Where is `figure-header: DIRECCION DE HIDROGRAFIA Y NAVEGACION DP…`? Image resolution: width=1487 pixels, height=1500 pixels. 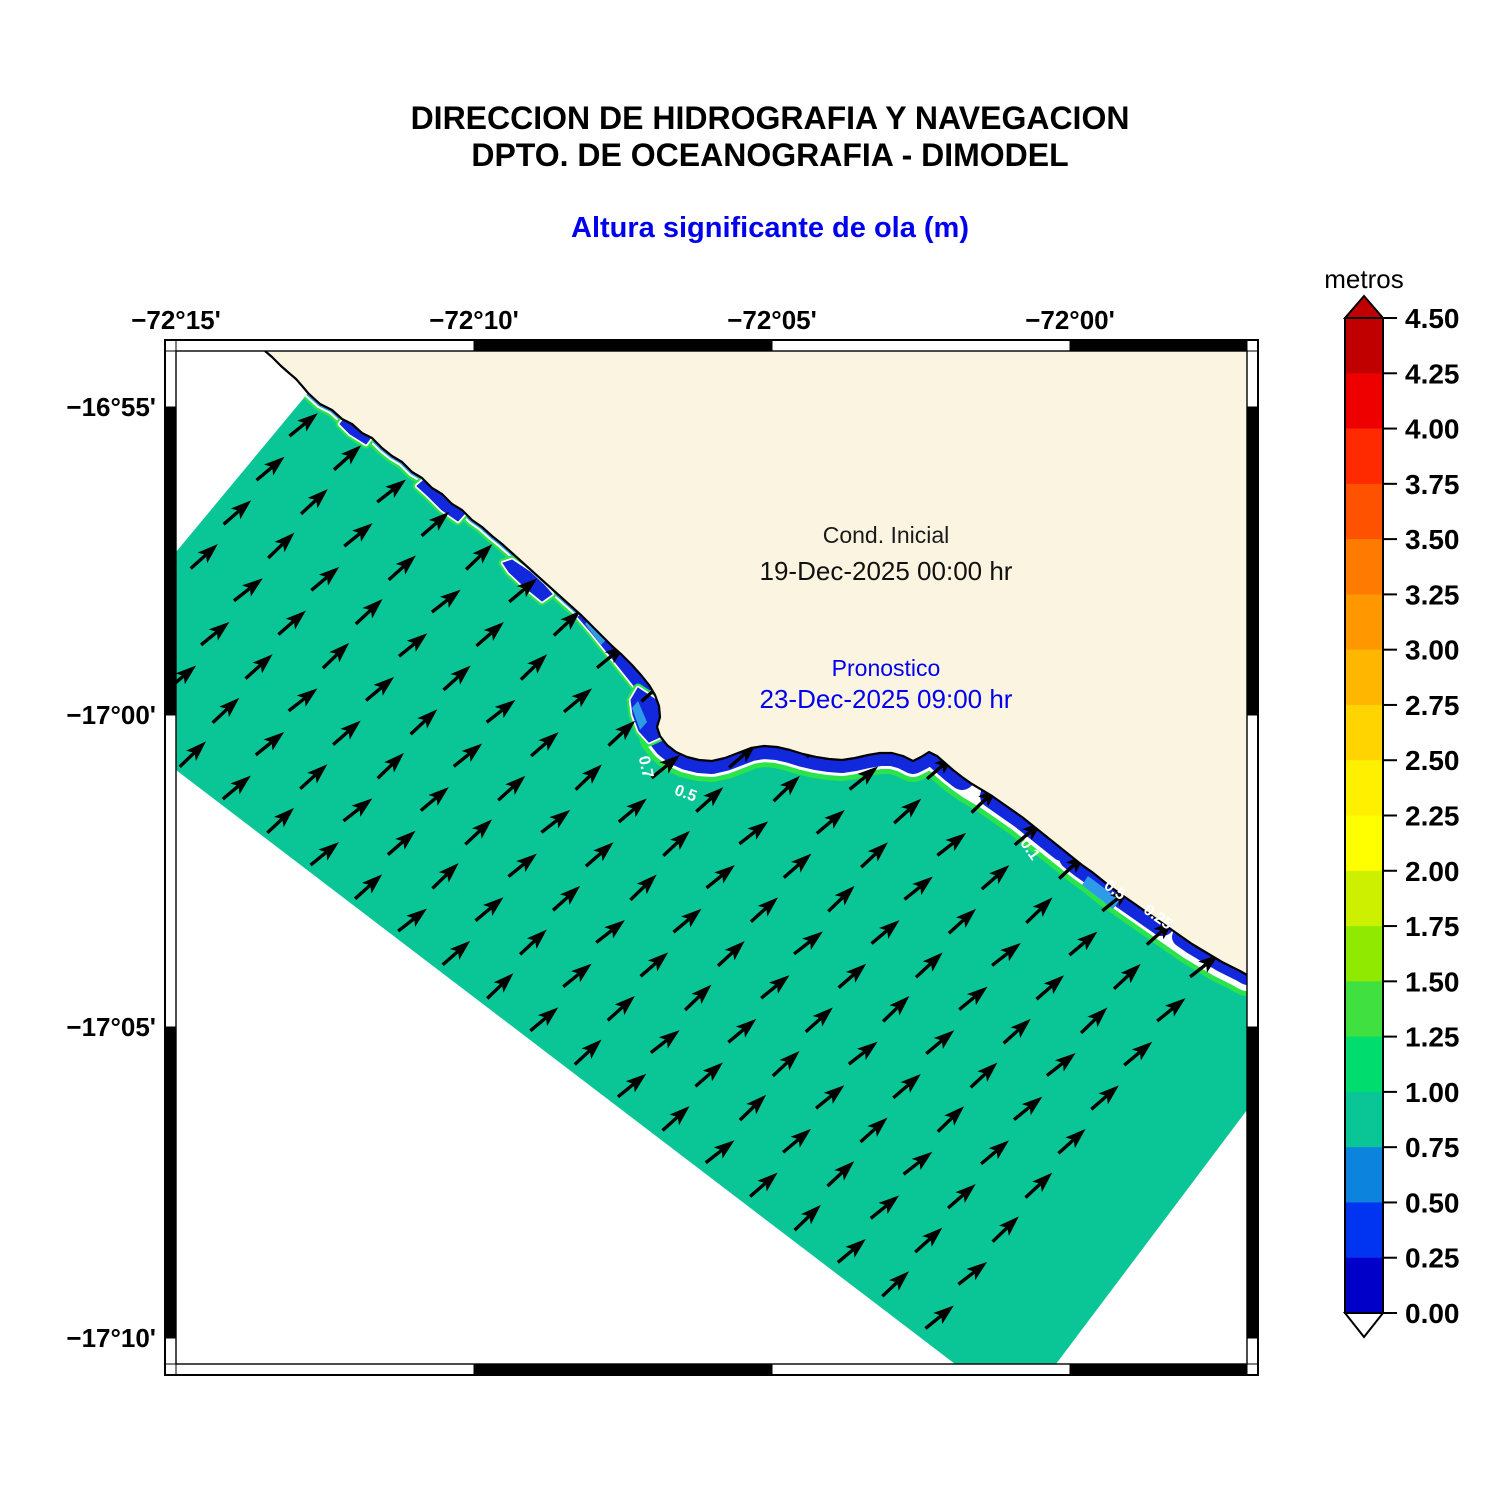
figure-header: DIRECCION DE HIDROGRAFIA Y NAVEGACION DP… is located at coordinates (769, 137).